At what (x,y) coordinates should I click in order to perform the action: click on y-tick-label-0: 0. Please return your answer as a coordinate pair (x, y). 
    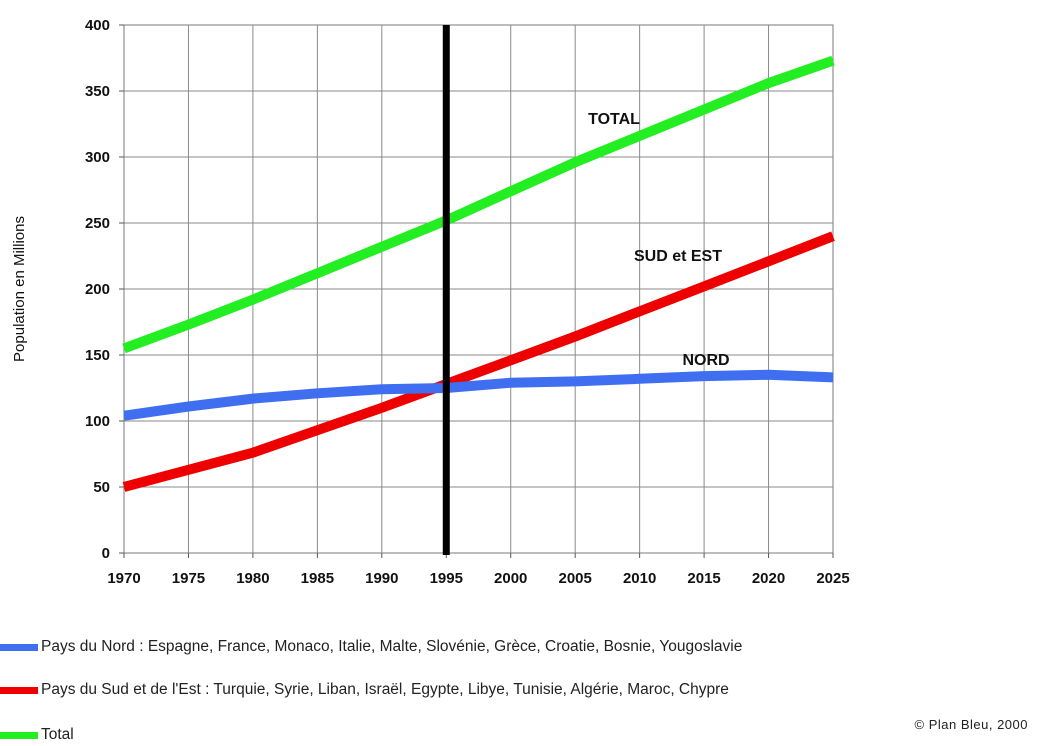
    Looking at the image, I should click on (106, 553).